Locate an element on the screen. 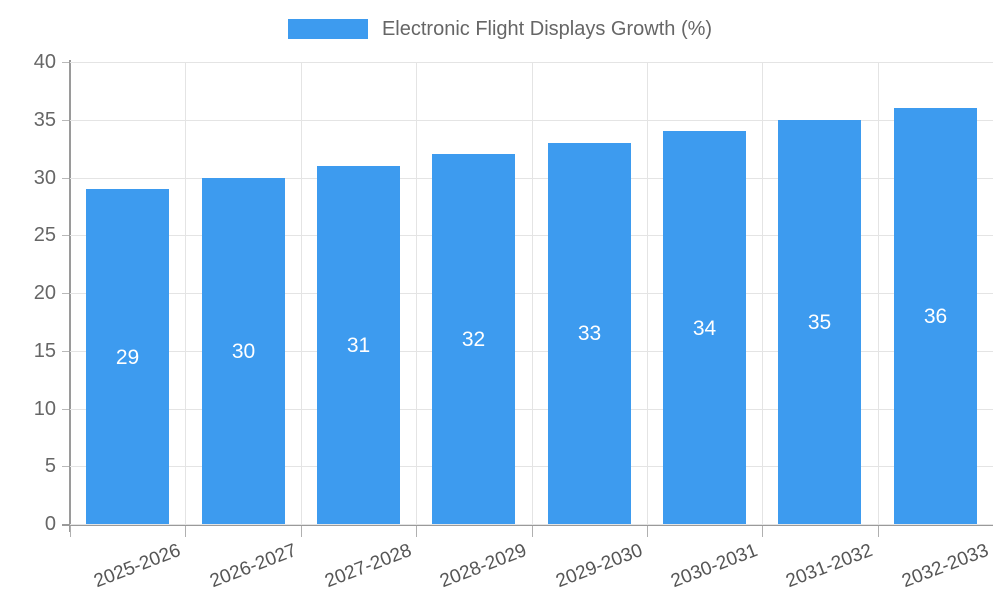 The image size is (1000, 604). y-axis-tick-label: 15 is located at coordinates (44, 350).